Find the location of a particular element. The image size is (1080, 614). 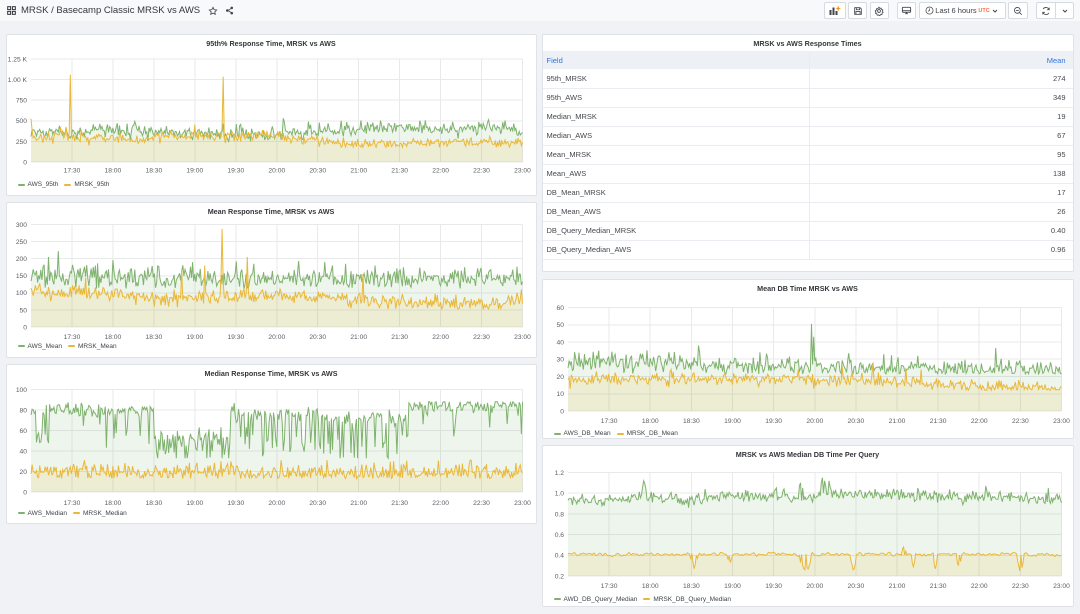

svg-text: 150 is located at coordinates (20, 276).